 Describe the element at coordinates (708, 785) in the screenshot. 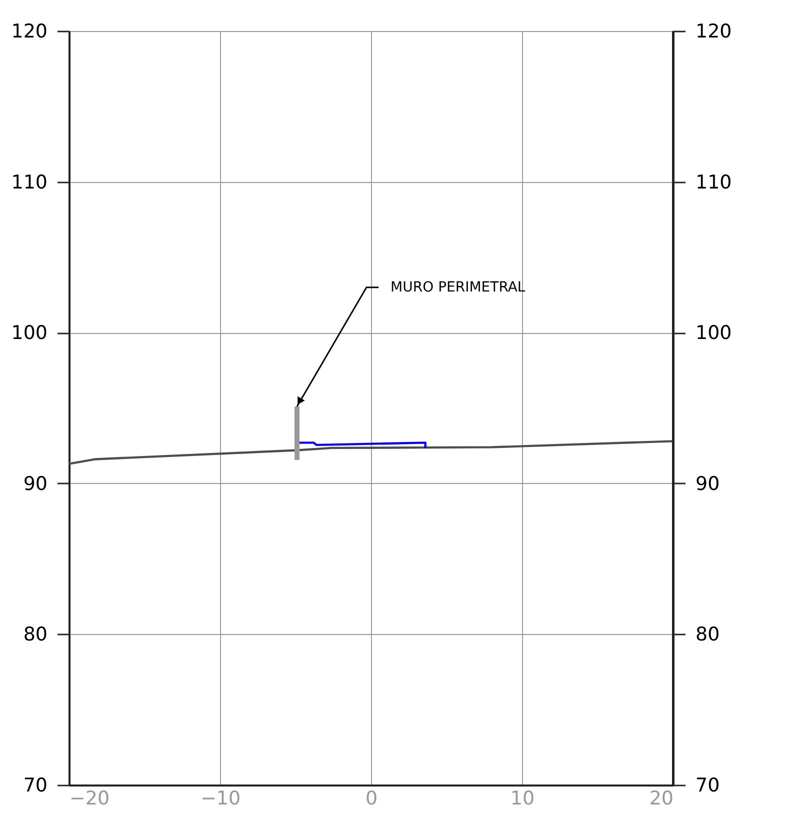

I see `y2-tick-label: 70` at that location.